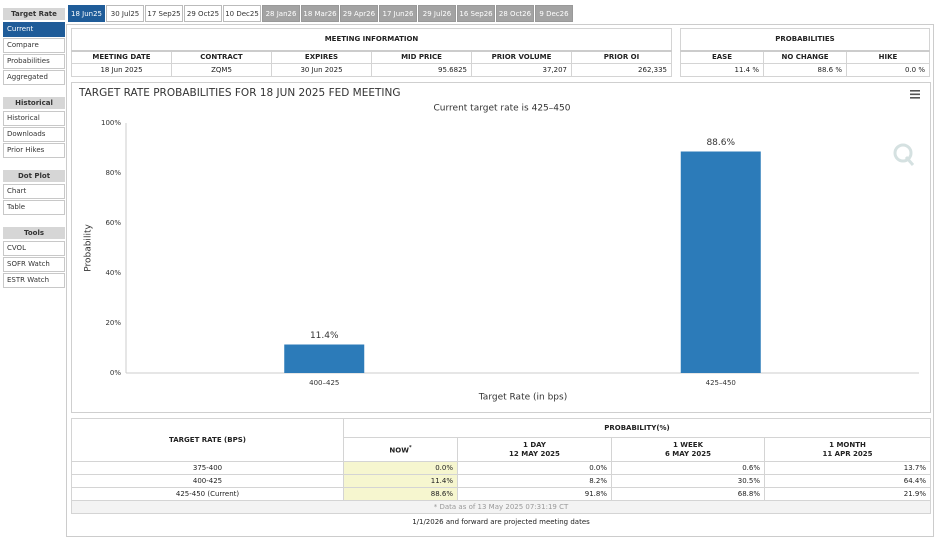 The width and height of the screenshot is (940, 538). Describe the element at coordinates (221, 57) in the screenshot. I see `column-header: CONTRACT` at that location.